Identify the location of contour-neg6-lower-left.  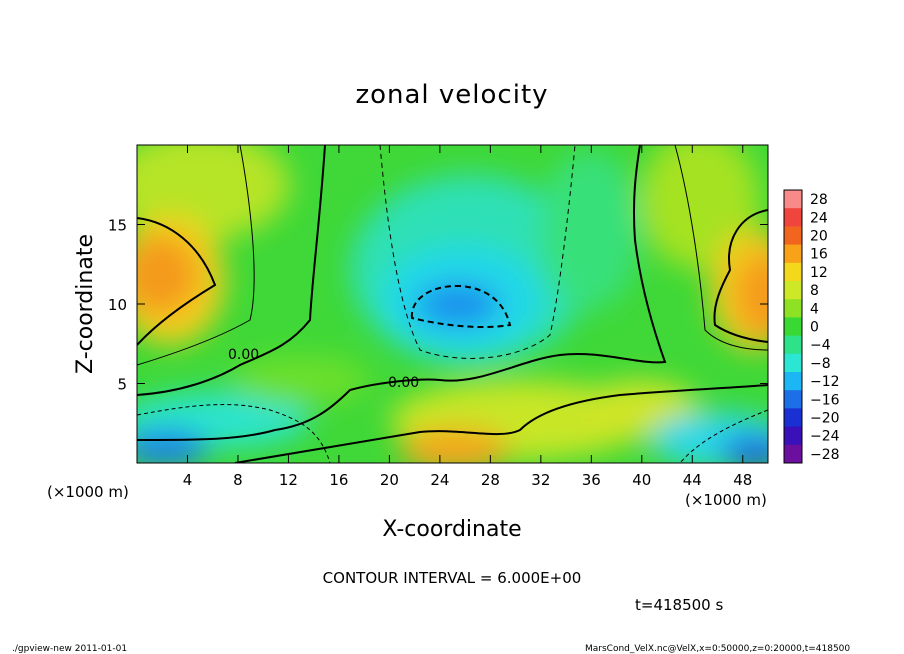
(234, 433).